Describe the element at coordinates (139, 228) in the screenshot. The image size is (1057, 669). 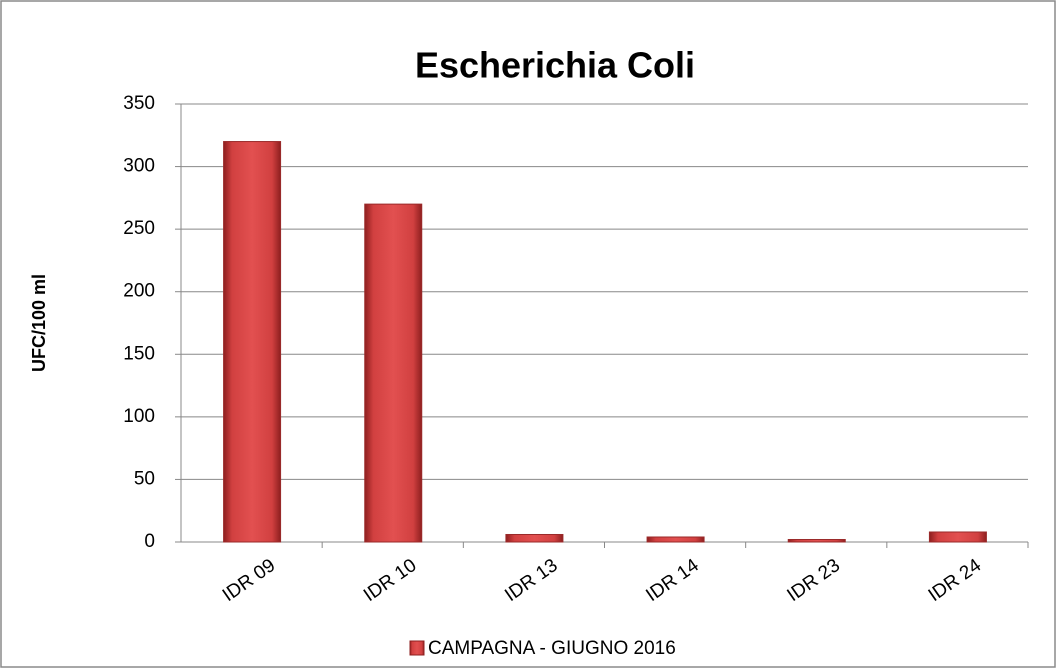
I see `y-tick-label: 250` at that location.